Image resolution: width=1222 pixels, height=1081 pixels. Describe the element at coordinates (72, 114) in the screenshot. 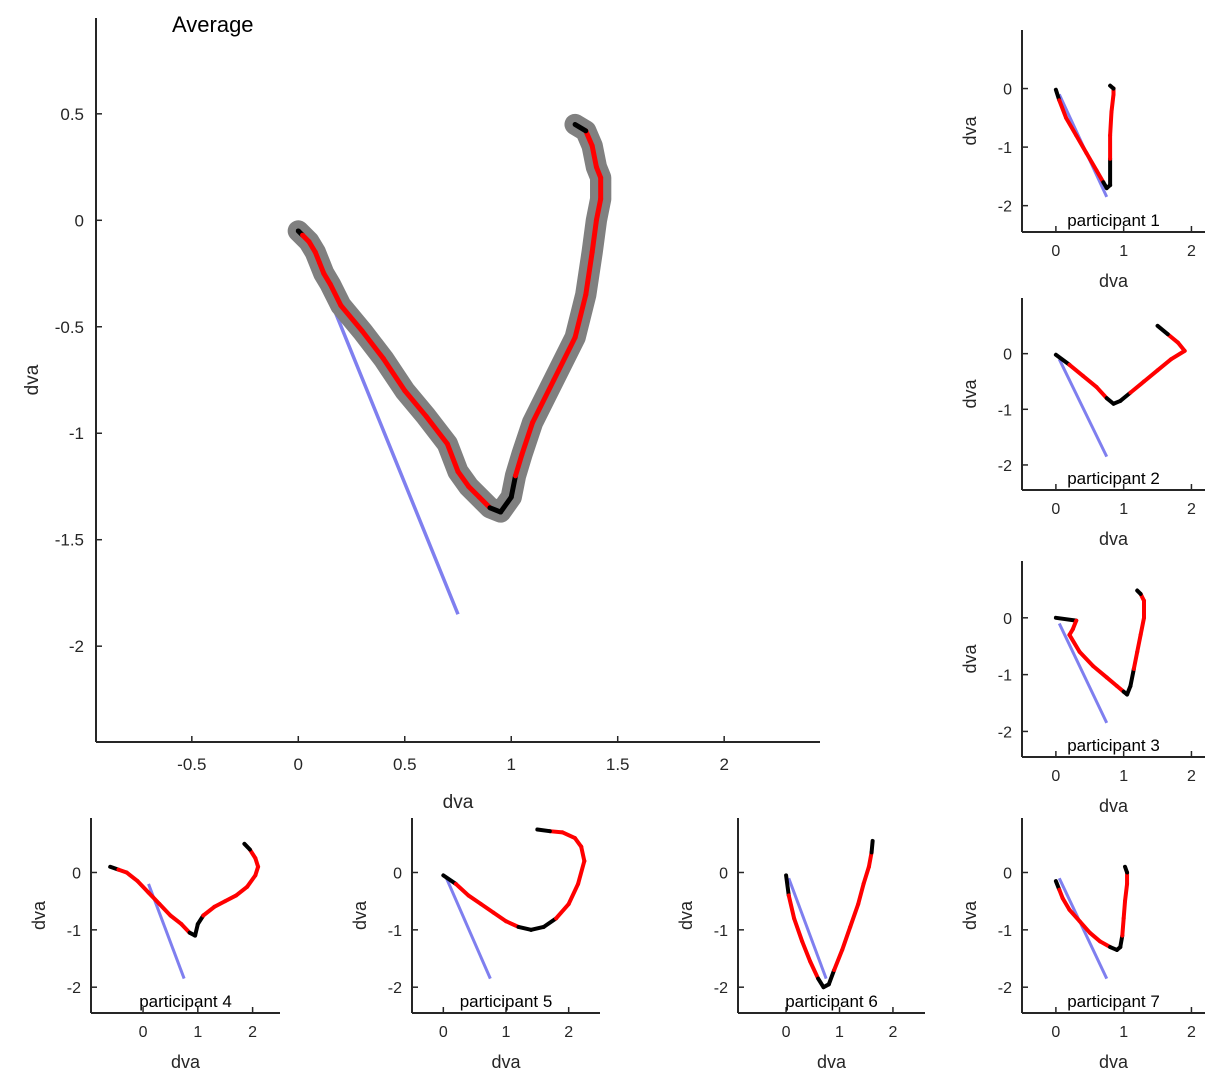

I see `y-tick-label: 0.5` at that location.